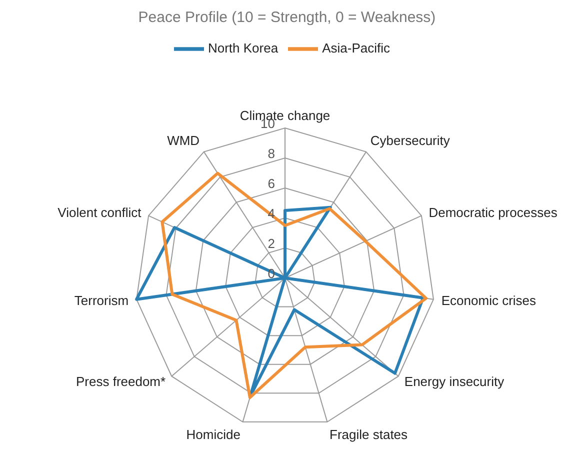  I want to click on spoke-label: Violent conflict, so click(100, 212).